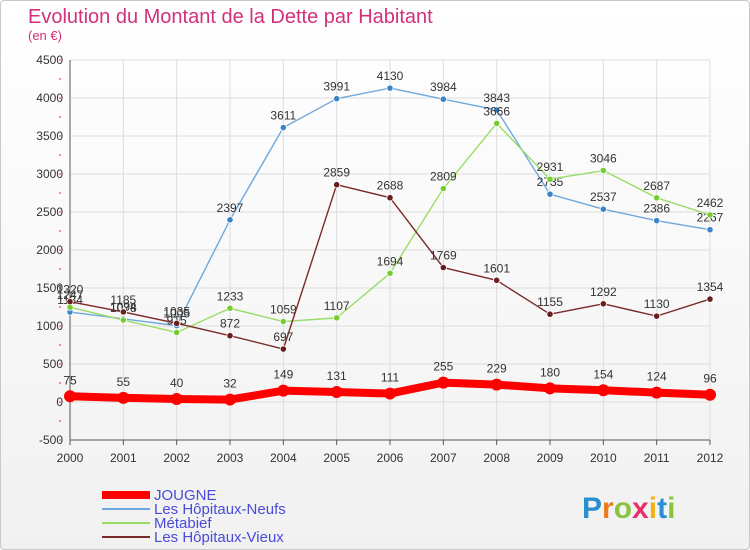 The height and width of the screenshot is (550, 750). I want to click on data-label: 2397, so click(230, 208).